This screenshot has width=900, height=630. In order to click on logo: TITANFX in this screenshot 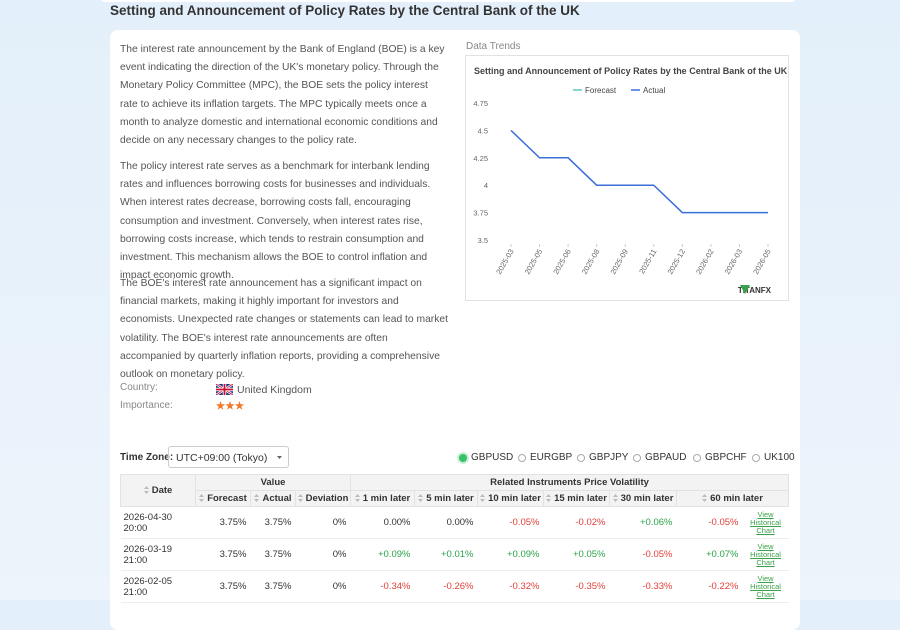, I will do `click(755, 290)`.